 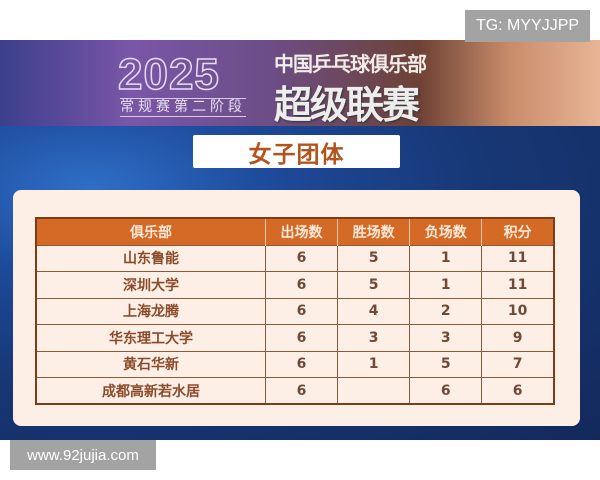 What do you see at coordinates (150, 258) in the screenshot?
I see `cell-club: 山东鲁能` at bounding box center [150, 258].